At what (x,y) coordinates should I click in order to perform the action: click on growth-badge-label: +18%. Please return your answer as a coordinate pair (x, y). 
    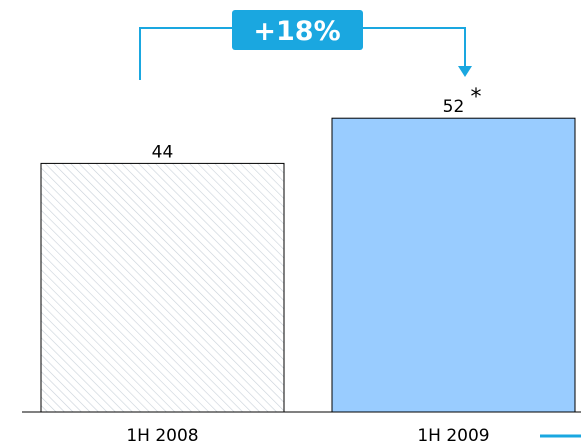
    Looking at the image, I should click on (296, 31).